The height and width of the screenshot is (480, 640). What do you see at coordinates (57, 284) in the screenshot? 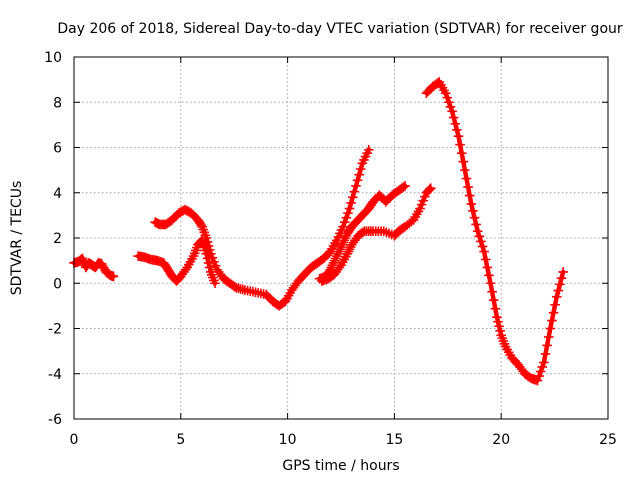
I see `y-tick-label: 0` at bounding box center [57, 284].